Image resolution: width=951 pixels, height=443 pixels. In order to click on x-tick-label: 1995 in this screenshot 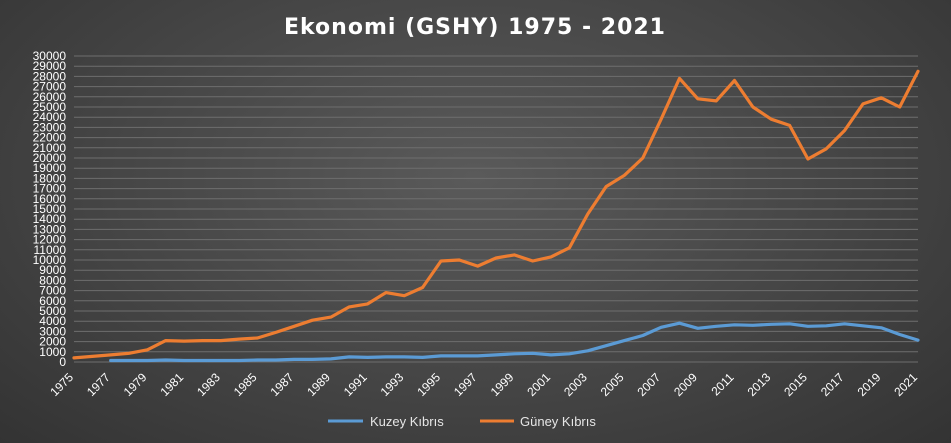, I will do `click(428, 384)`.